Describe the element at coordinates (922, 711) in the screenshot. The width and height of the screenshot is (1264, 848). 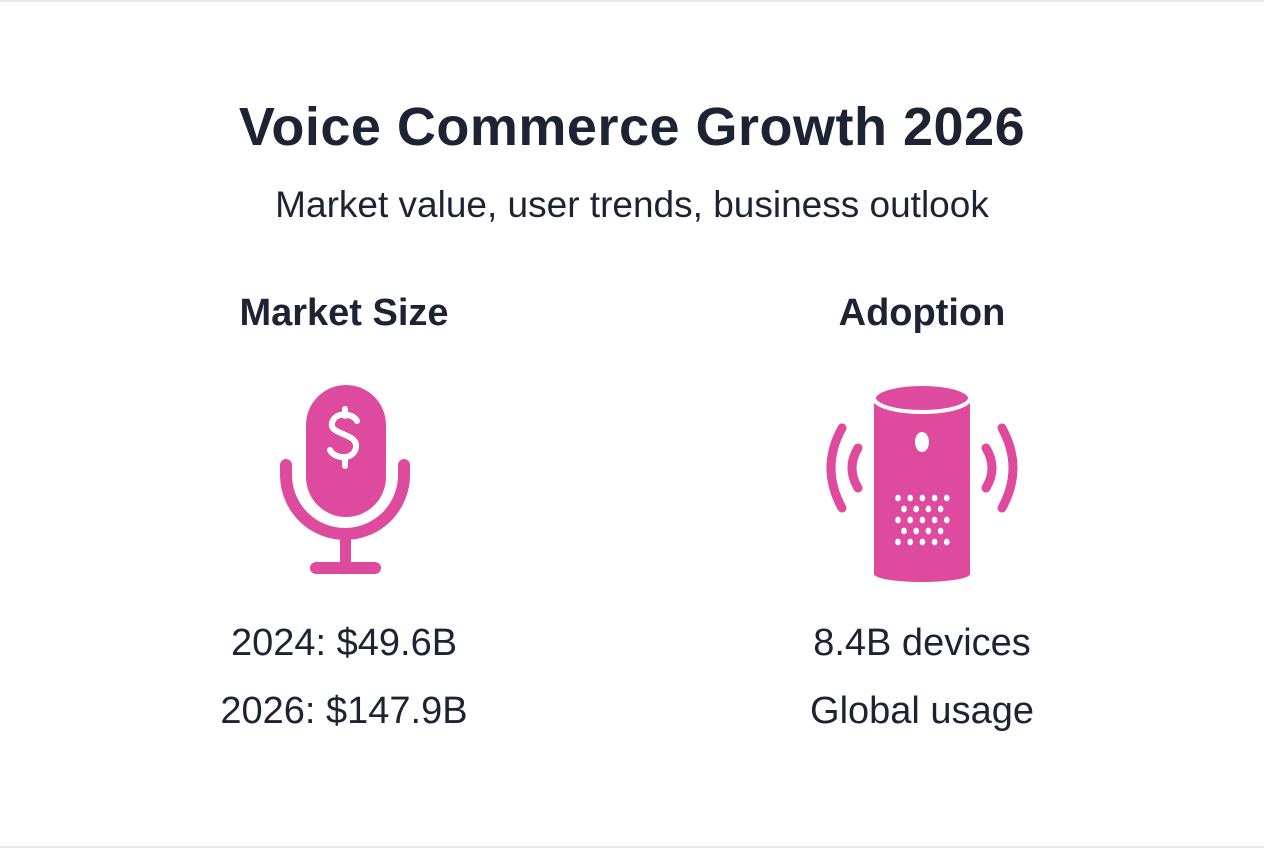
I see `stat-line: Global usage` at that location.